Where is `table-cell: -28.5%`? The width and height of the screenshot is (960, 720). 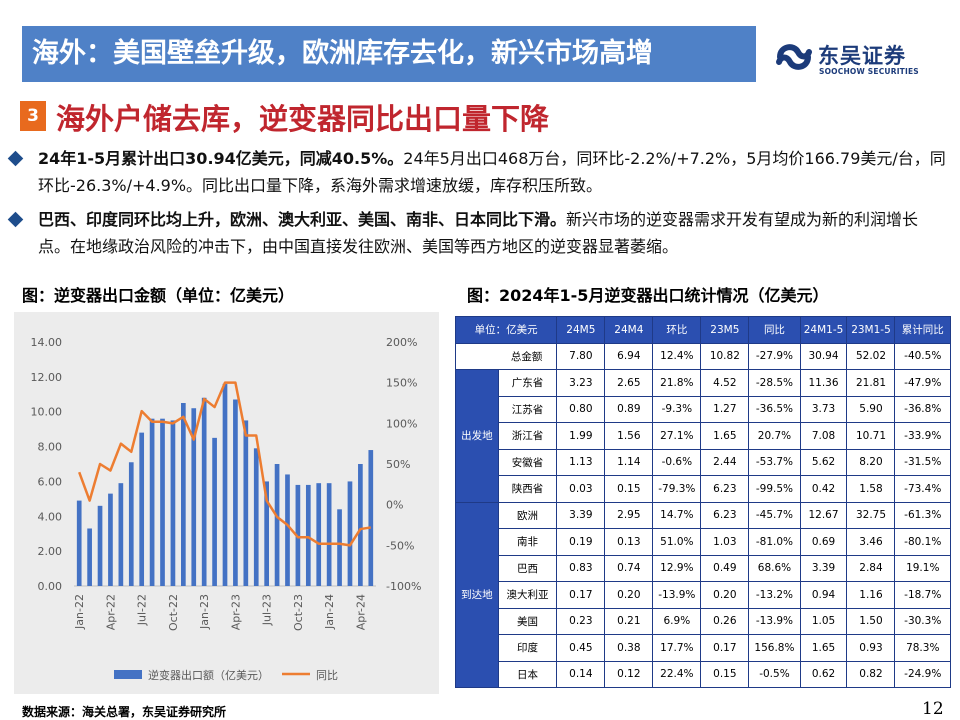 table-cell: -28.5% is located at coordinates (774, 383).